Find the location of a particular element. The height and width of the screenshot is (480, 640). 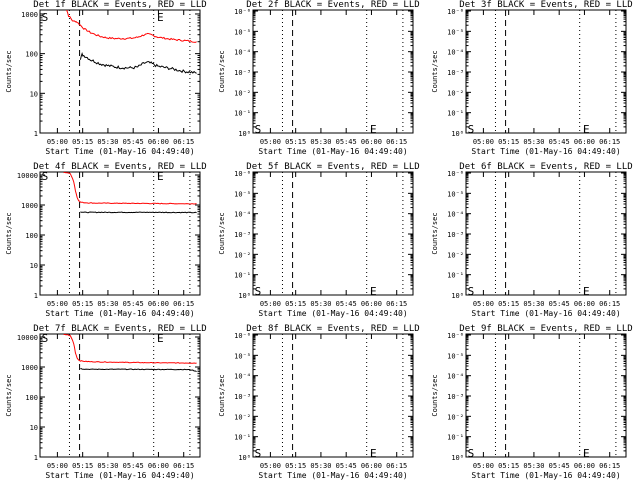

panel-title: Det 6f BLACK = Events, RED = LLD is located at coordinates (545, 167).